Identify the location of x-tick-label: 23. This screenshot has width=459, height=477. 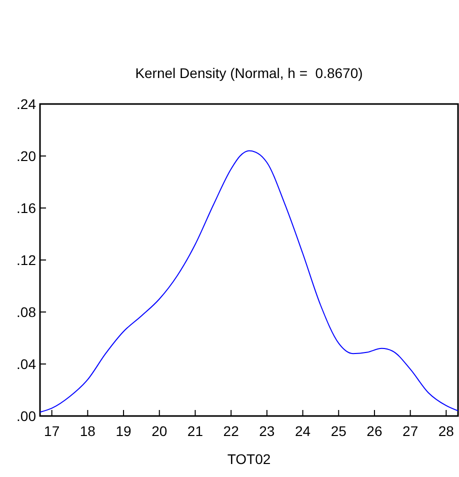
(267, 431).